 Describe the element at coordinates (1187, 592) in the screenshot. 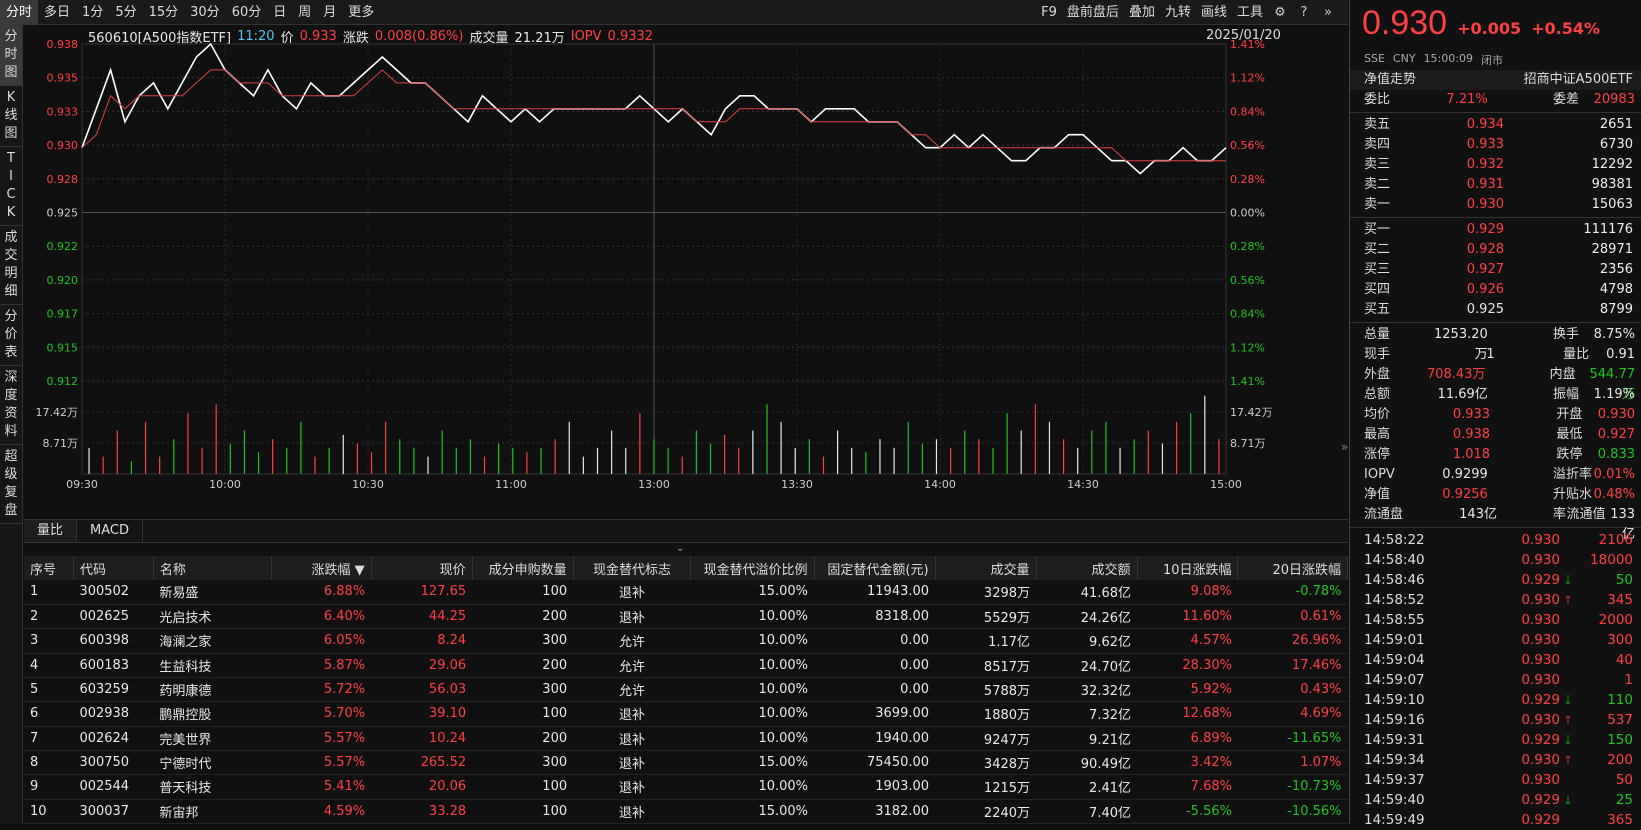

I see `table-cell: 9.08%` at that location.